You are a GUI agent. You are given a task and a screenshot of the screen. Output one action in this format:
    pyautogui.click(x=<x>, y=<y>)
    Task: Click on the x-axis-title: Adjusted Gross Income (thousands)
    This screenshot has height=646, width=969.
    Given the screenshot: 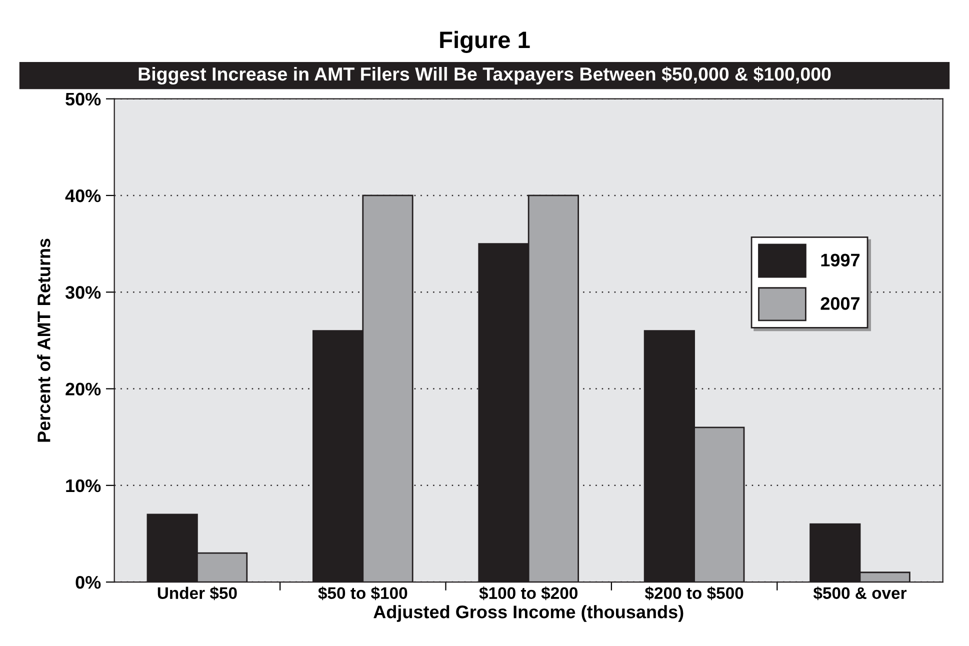 What is the action you would take?
    pyautogui.click(x=529, y=613)
    